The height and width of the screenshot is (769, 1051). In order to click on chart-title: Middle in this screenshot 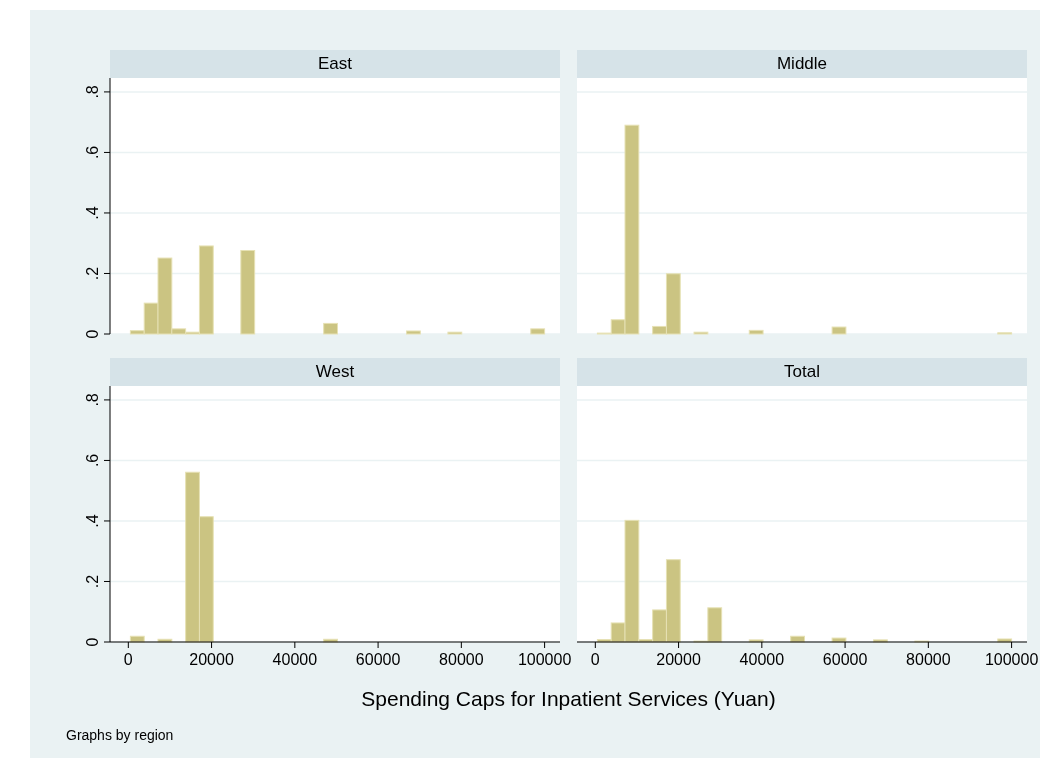, I will do `click(802, 63)`.